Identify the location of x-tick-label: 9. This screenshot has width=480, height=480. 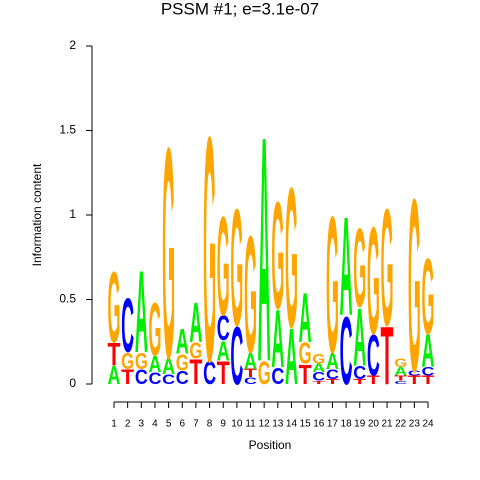
(223, 424).